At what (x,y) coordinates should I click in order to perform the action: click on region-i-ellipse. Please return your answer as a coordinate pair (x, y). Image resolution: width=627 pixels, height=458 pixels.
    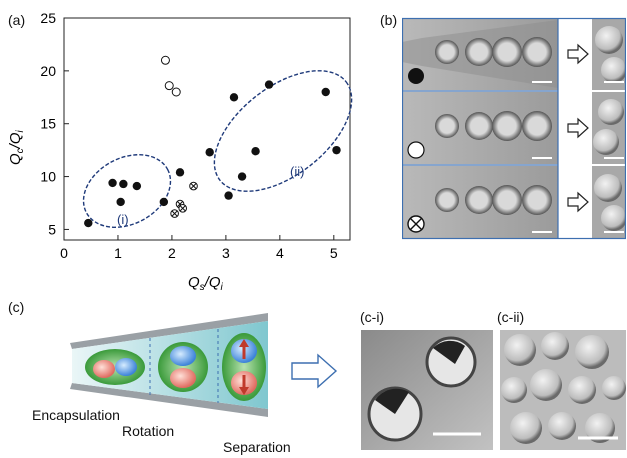
    Looking at the image, I should click on (127, 191).